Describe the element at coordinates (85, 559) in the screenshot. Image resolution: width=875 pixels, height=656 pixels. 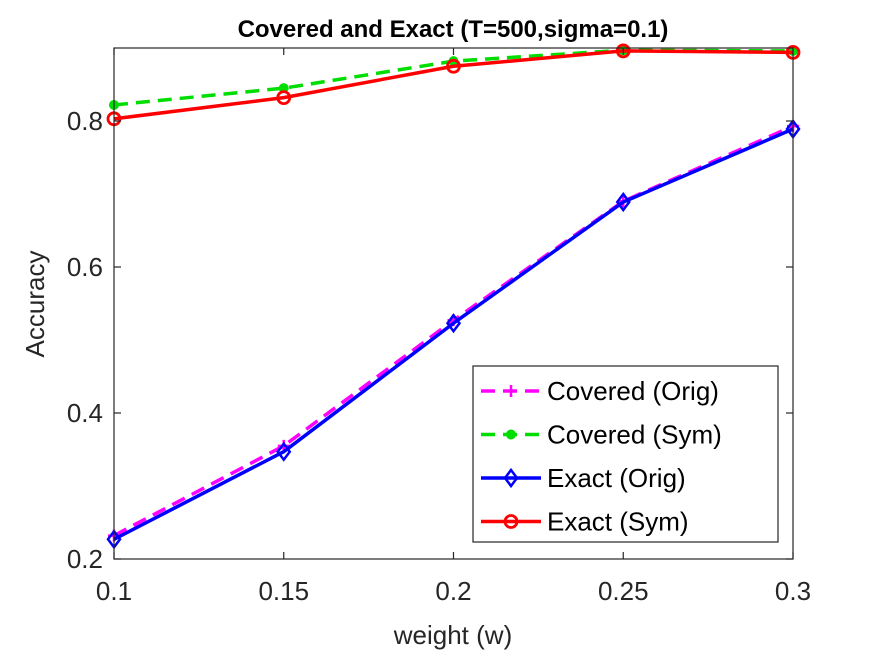
I see `y-tick-label: 0.2` at that location.